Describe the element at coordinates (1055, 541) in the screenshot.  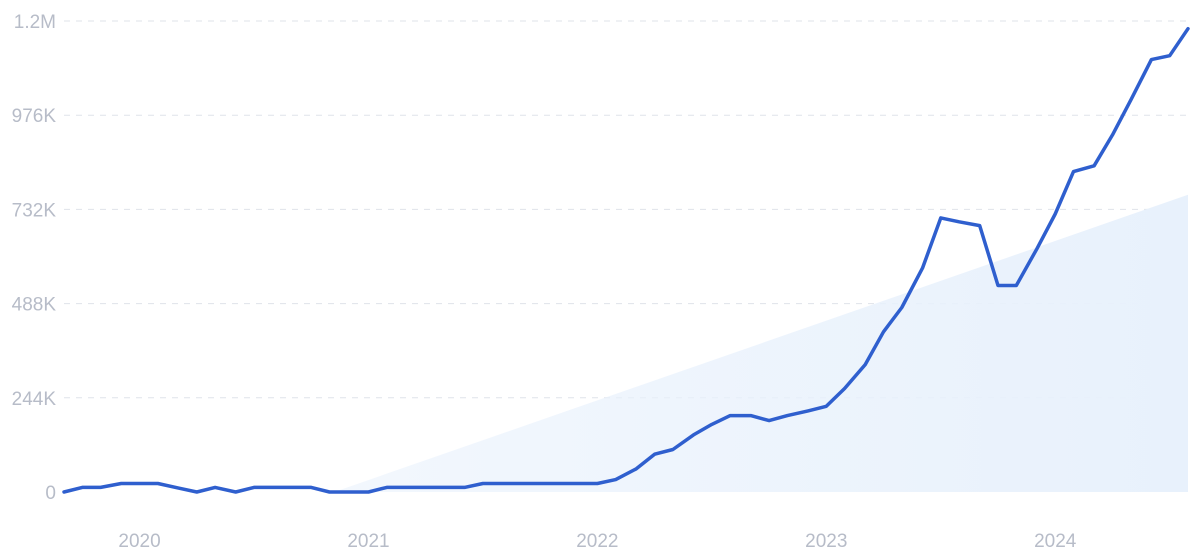
I see `x-tick-label: 2024` at that location.